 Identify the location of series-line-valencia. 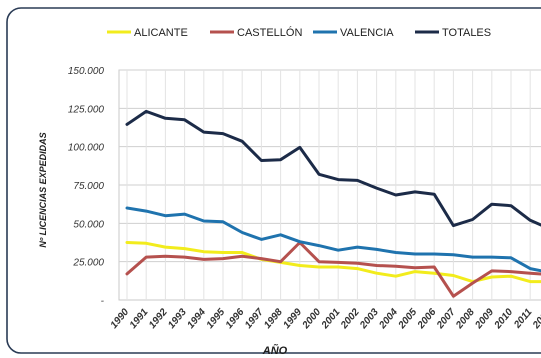
(333, 239).